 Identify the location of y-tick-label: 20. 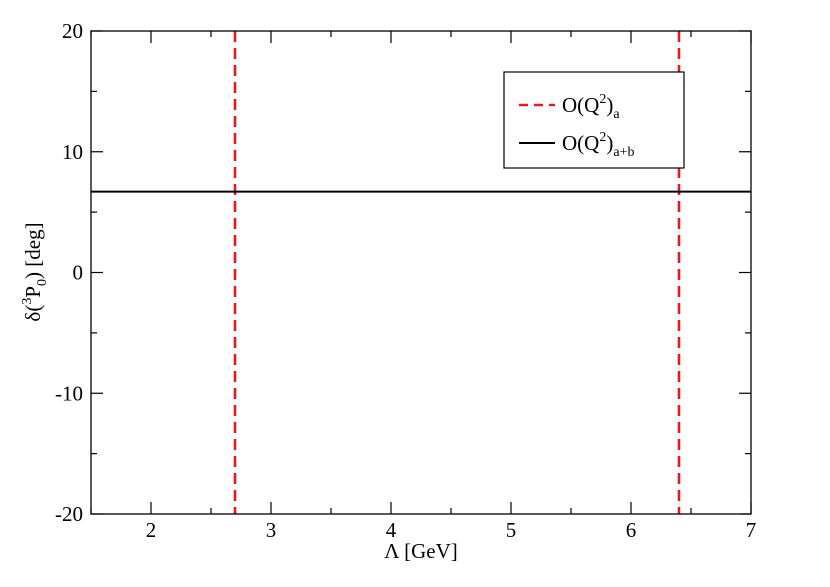
(72, 31).